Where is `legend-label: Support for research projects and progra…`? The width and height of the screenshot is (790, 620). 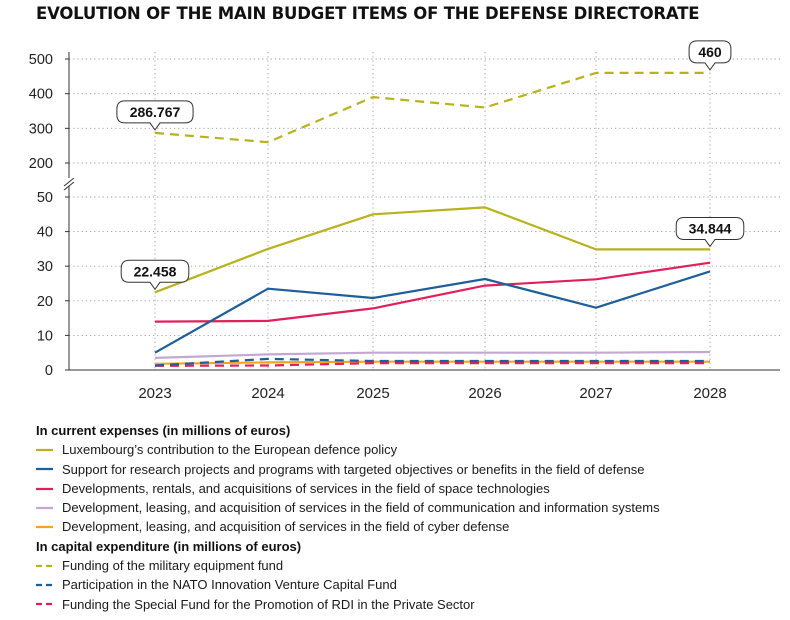
legend-label: Support for research projects and progra… is located at coordinates (353, 469).